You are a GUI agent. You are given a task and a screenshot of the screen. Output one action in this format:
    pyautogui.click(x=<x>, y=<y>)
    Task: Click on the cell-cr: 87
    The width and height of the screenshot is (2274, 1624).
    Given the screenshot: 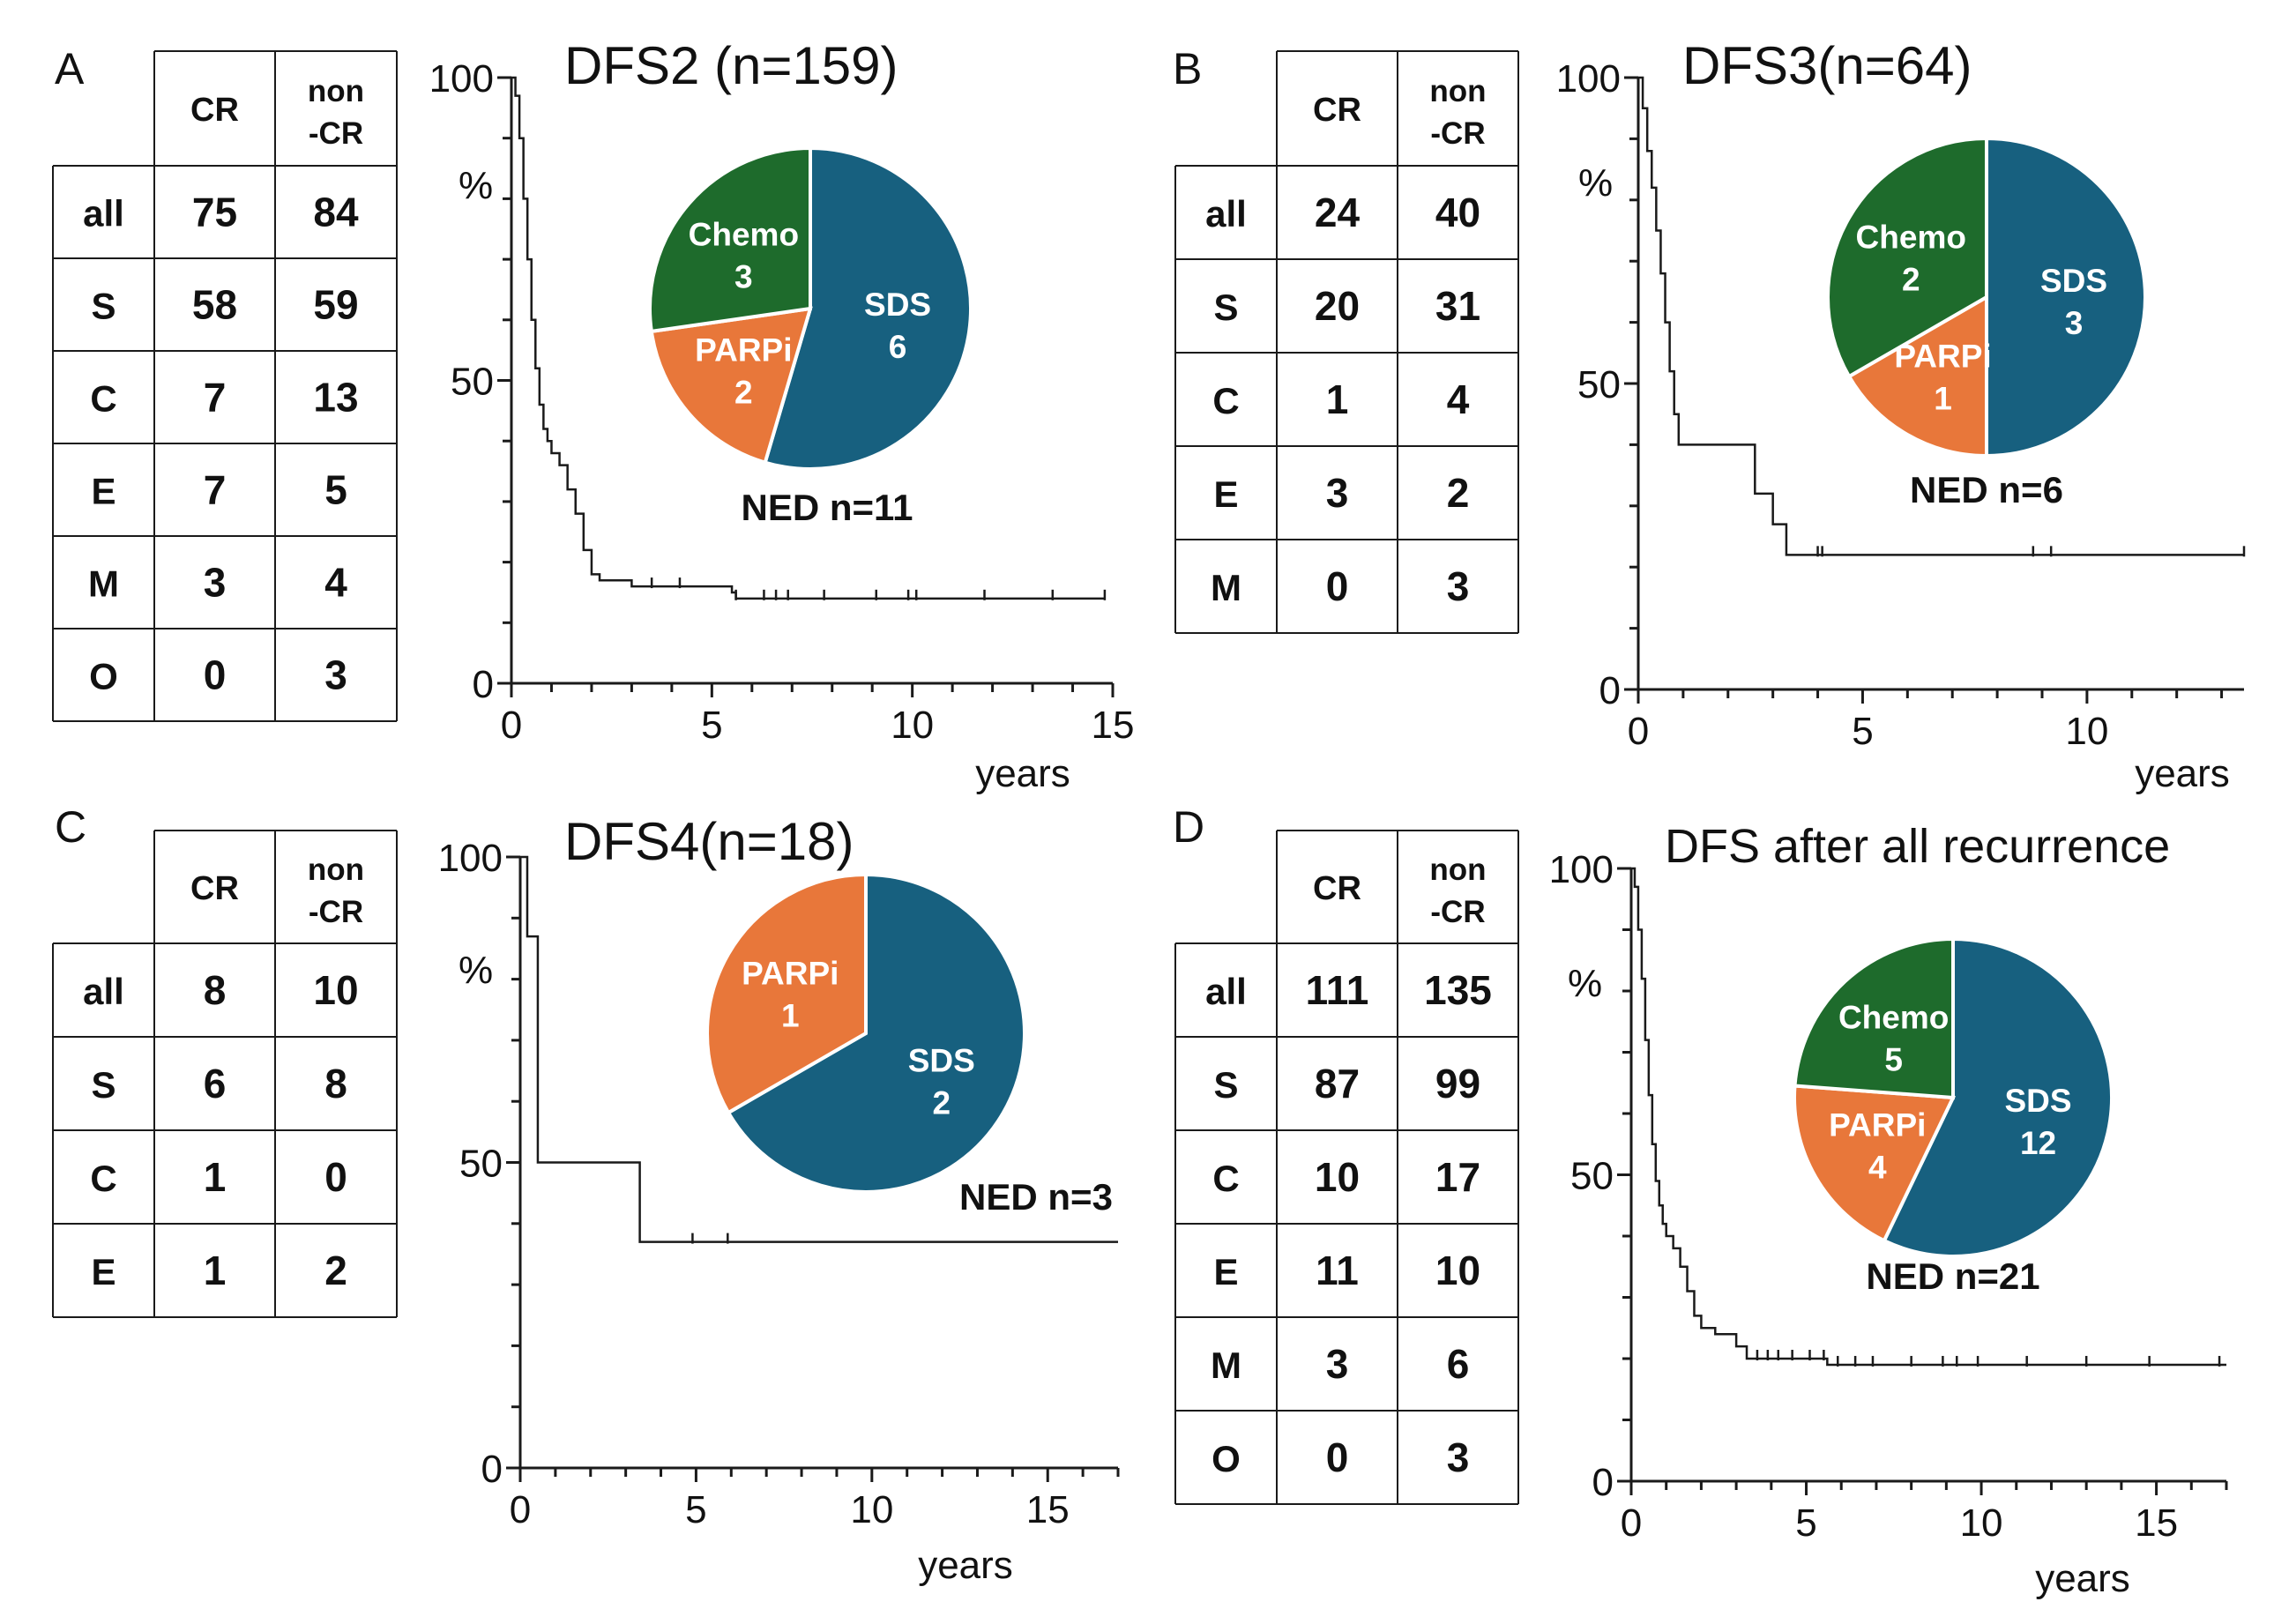 What is the action you would take?
    pyautogui.click(x=1337, y=1083)
    